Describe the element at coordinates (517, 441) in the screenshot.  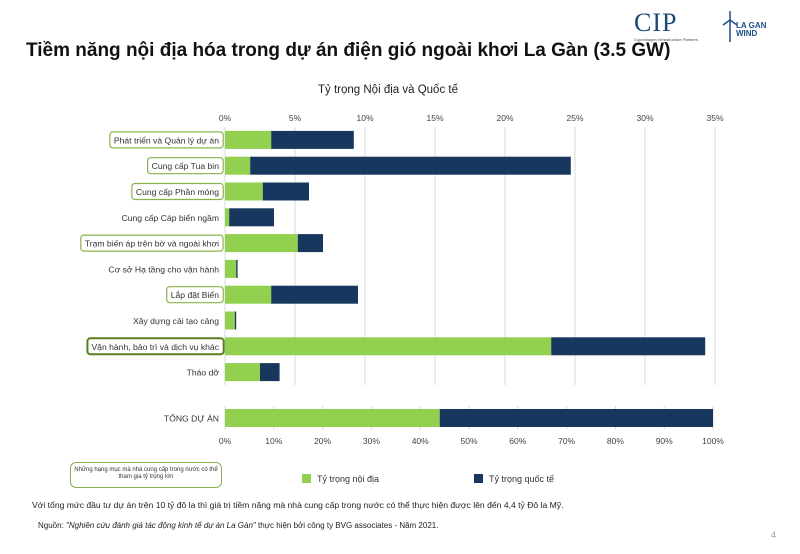
I see `x-tick-label: 60%` at that location.